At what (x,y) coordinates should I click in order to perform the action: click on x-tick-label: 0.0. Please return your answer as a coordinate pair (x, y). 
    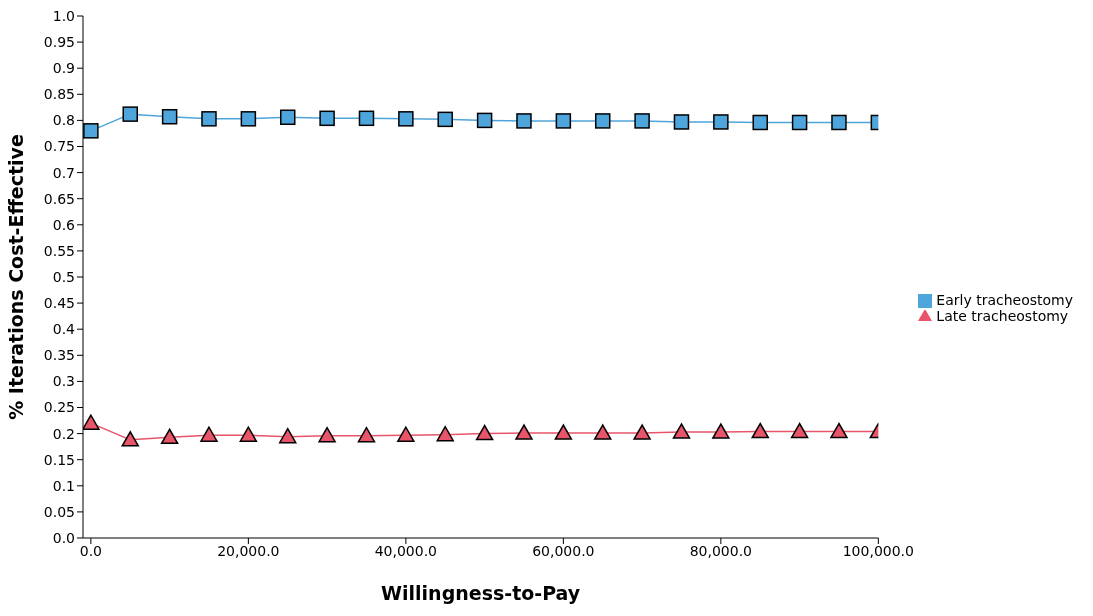
    Looking at the image, I should click on (91, 550).